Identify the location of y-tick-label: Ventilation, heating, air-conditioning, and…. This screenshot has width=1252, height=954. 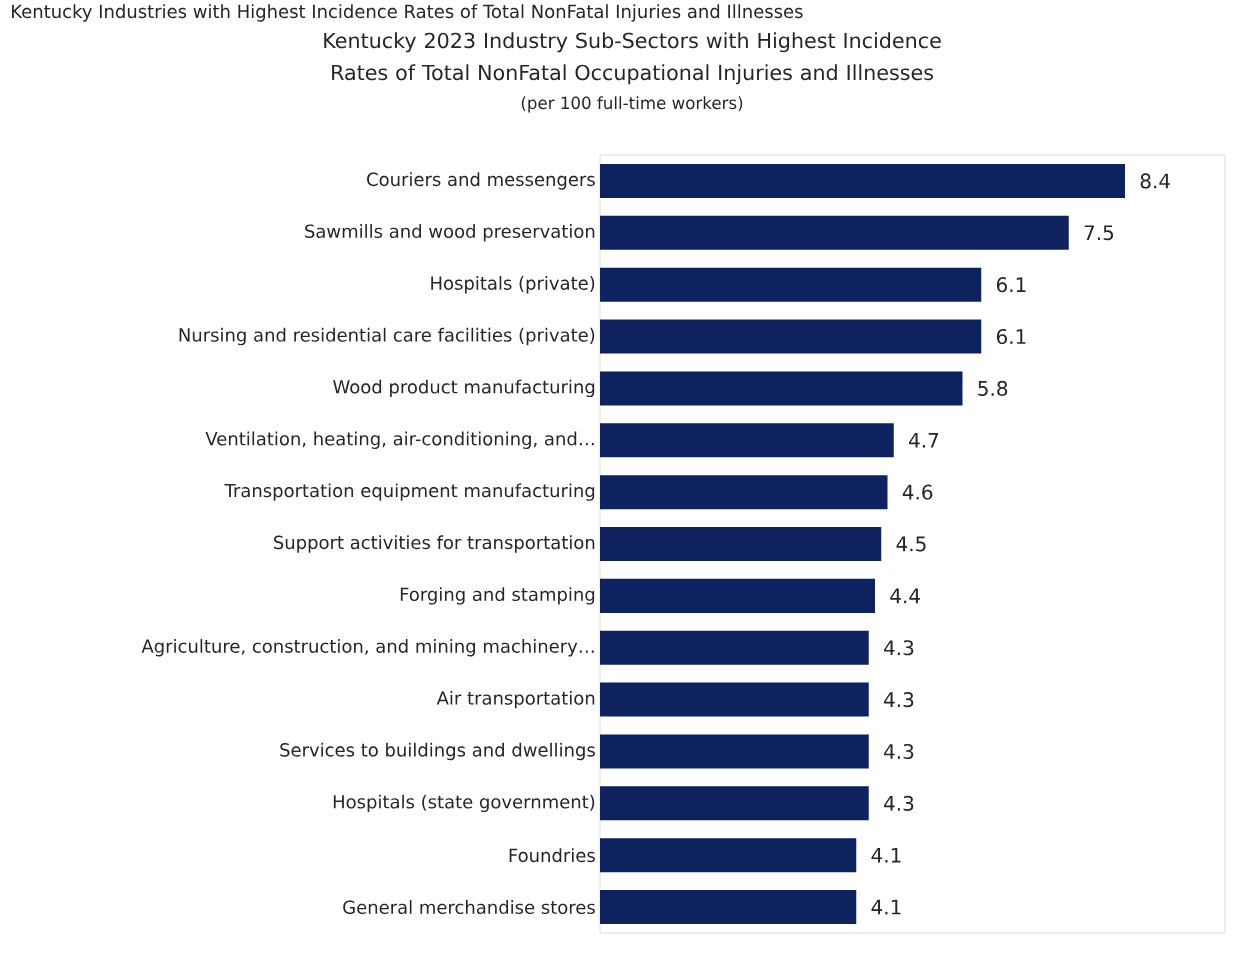
(399, 440).